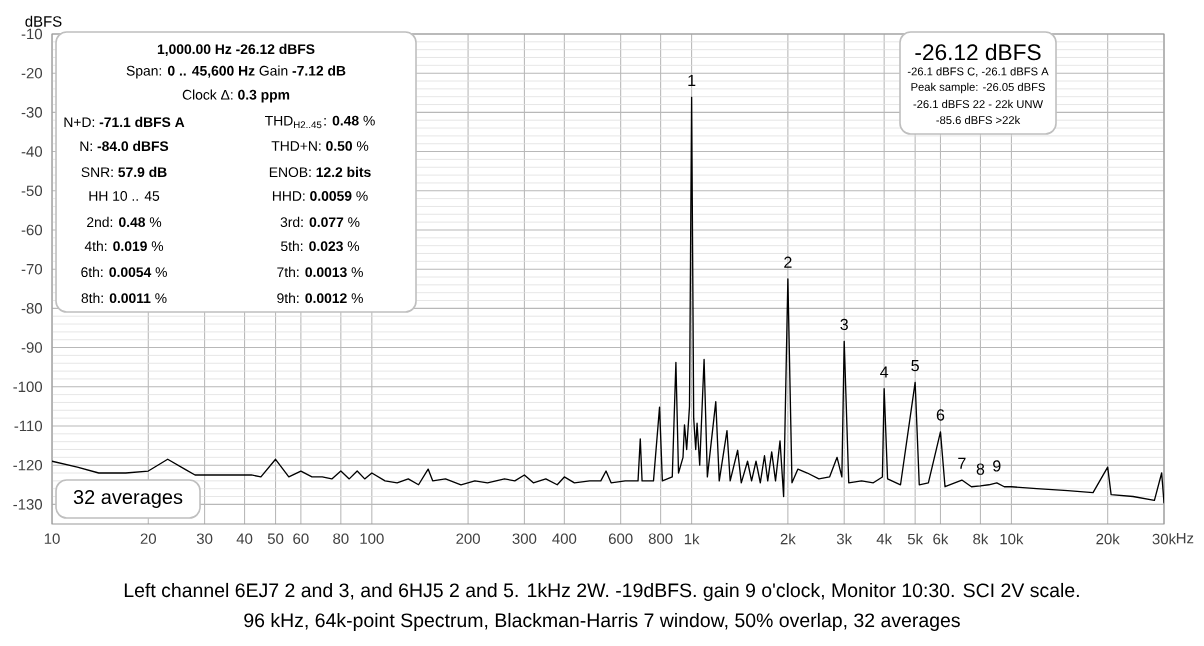 The height and width of the screenshot is (646, 1204). What do you see at coordinates (788, 262) in the screenshot?
I see `annotation: 2` at bounding box center [788, 262].